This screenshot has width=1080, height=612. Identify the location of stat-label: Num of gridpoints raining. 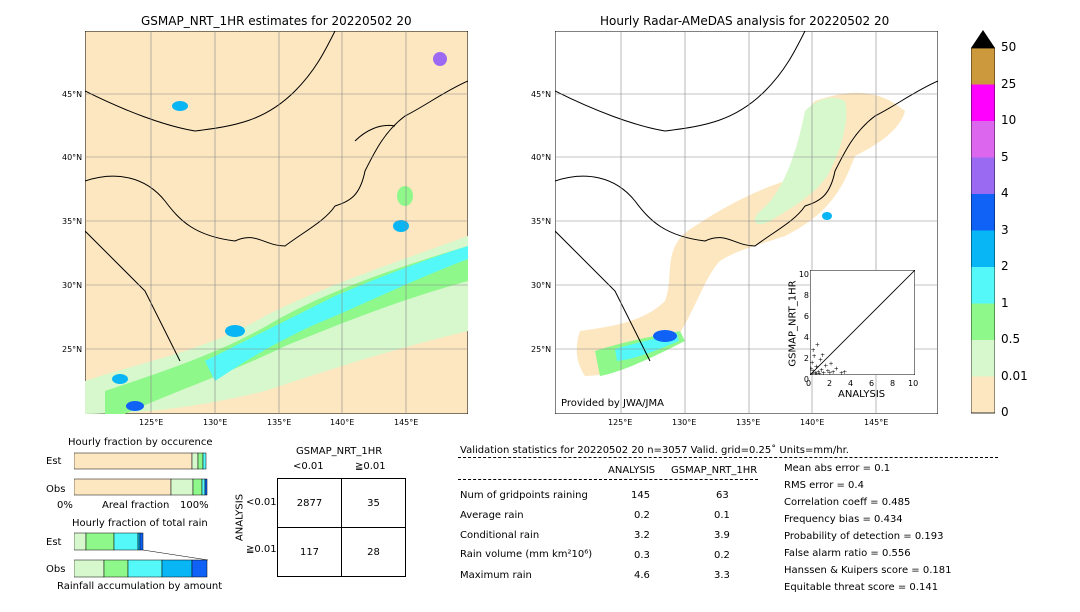
(524, 495).